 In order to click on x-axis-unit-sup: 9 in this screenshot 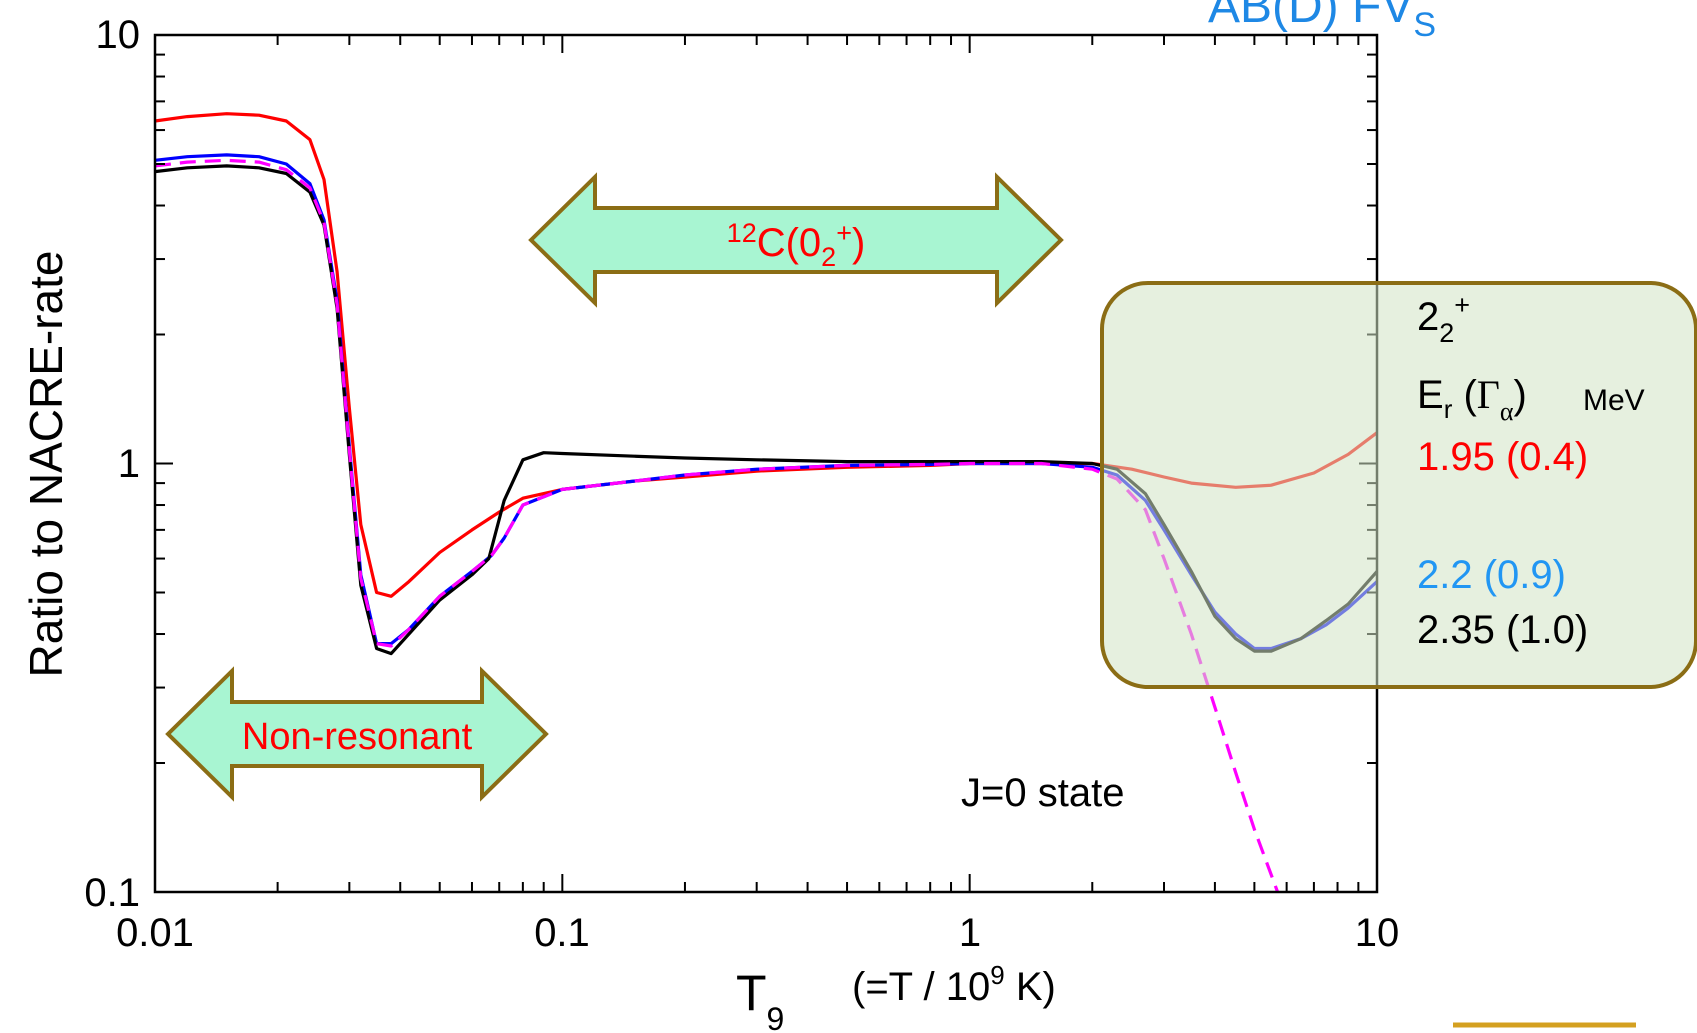, I will do `click(997, 975)`.